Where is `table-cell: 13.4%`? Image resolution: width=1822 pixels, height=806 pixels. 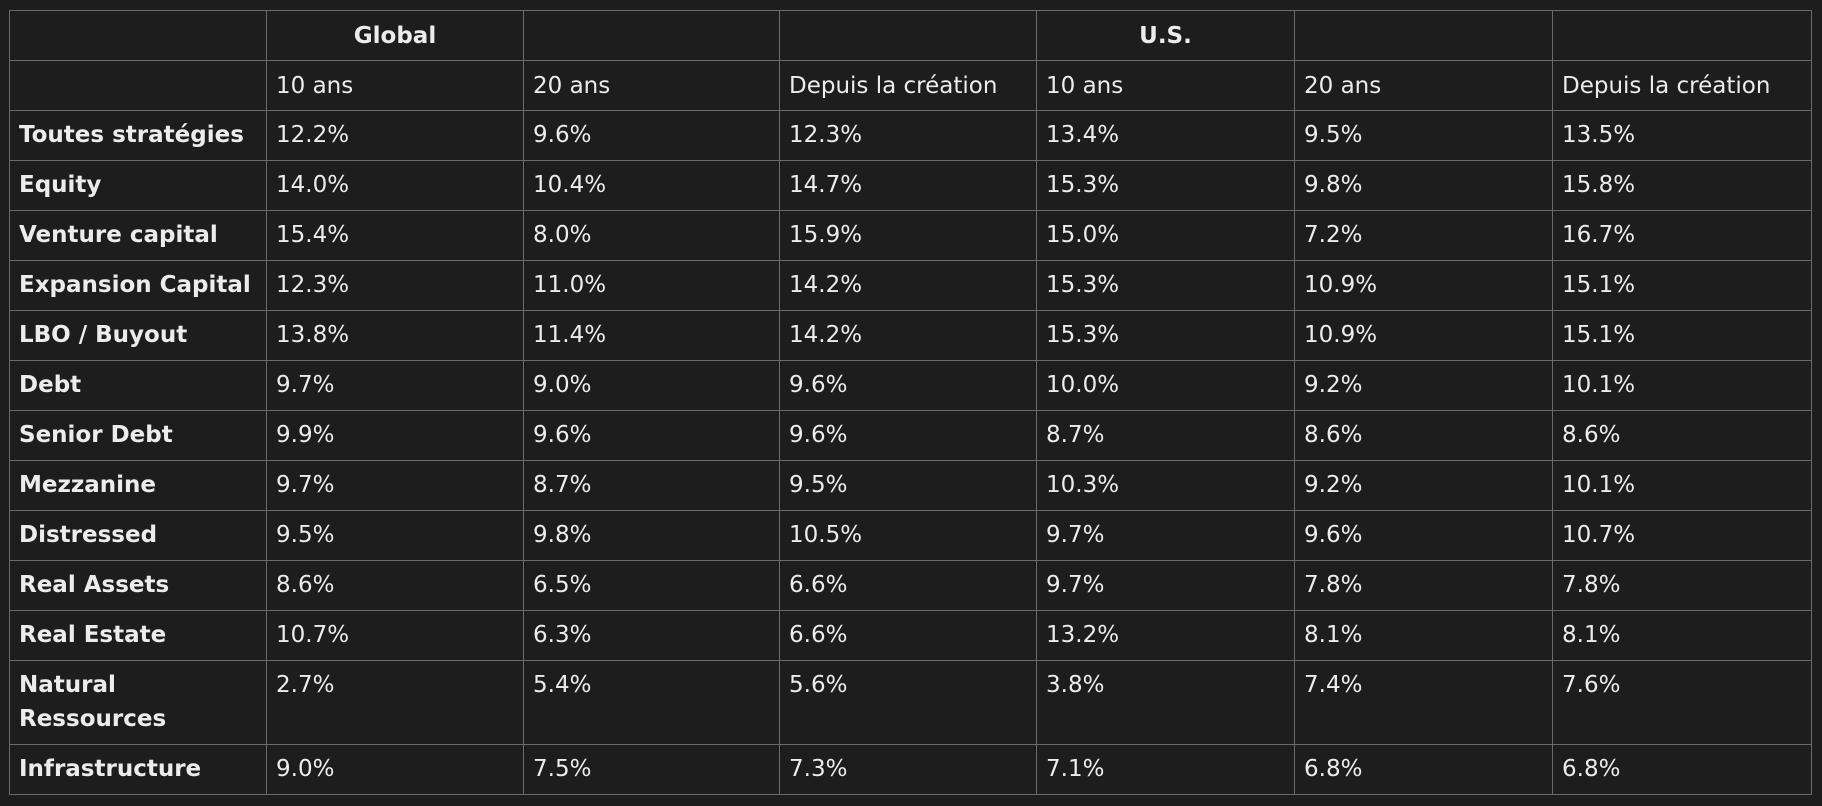
table-cell: 13.4% is located at coordinates (1165, 135).